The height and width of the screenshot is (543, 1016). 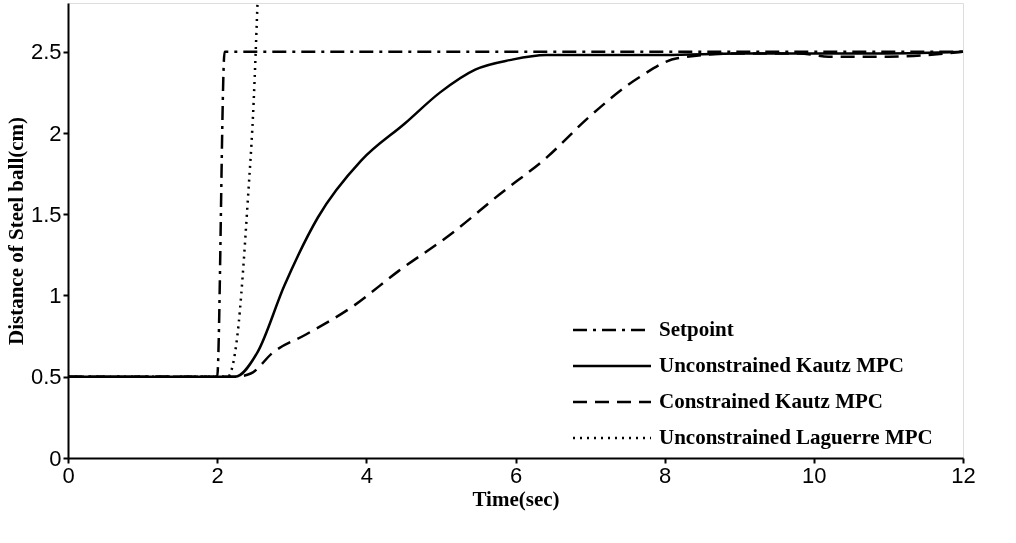 I want to click on x-tick-label: 4, so click(x=366, y=475).